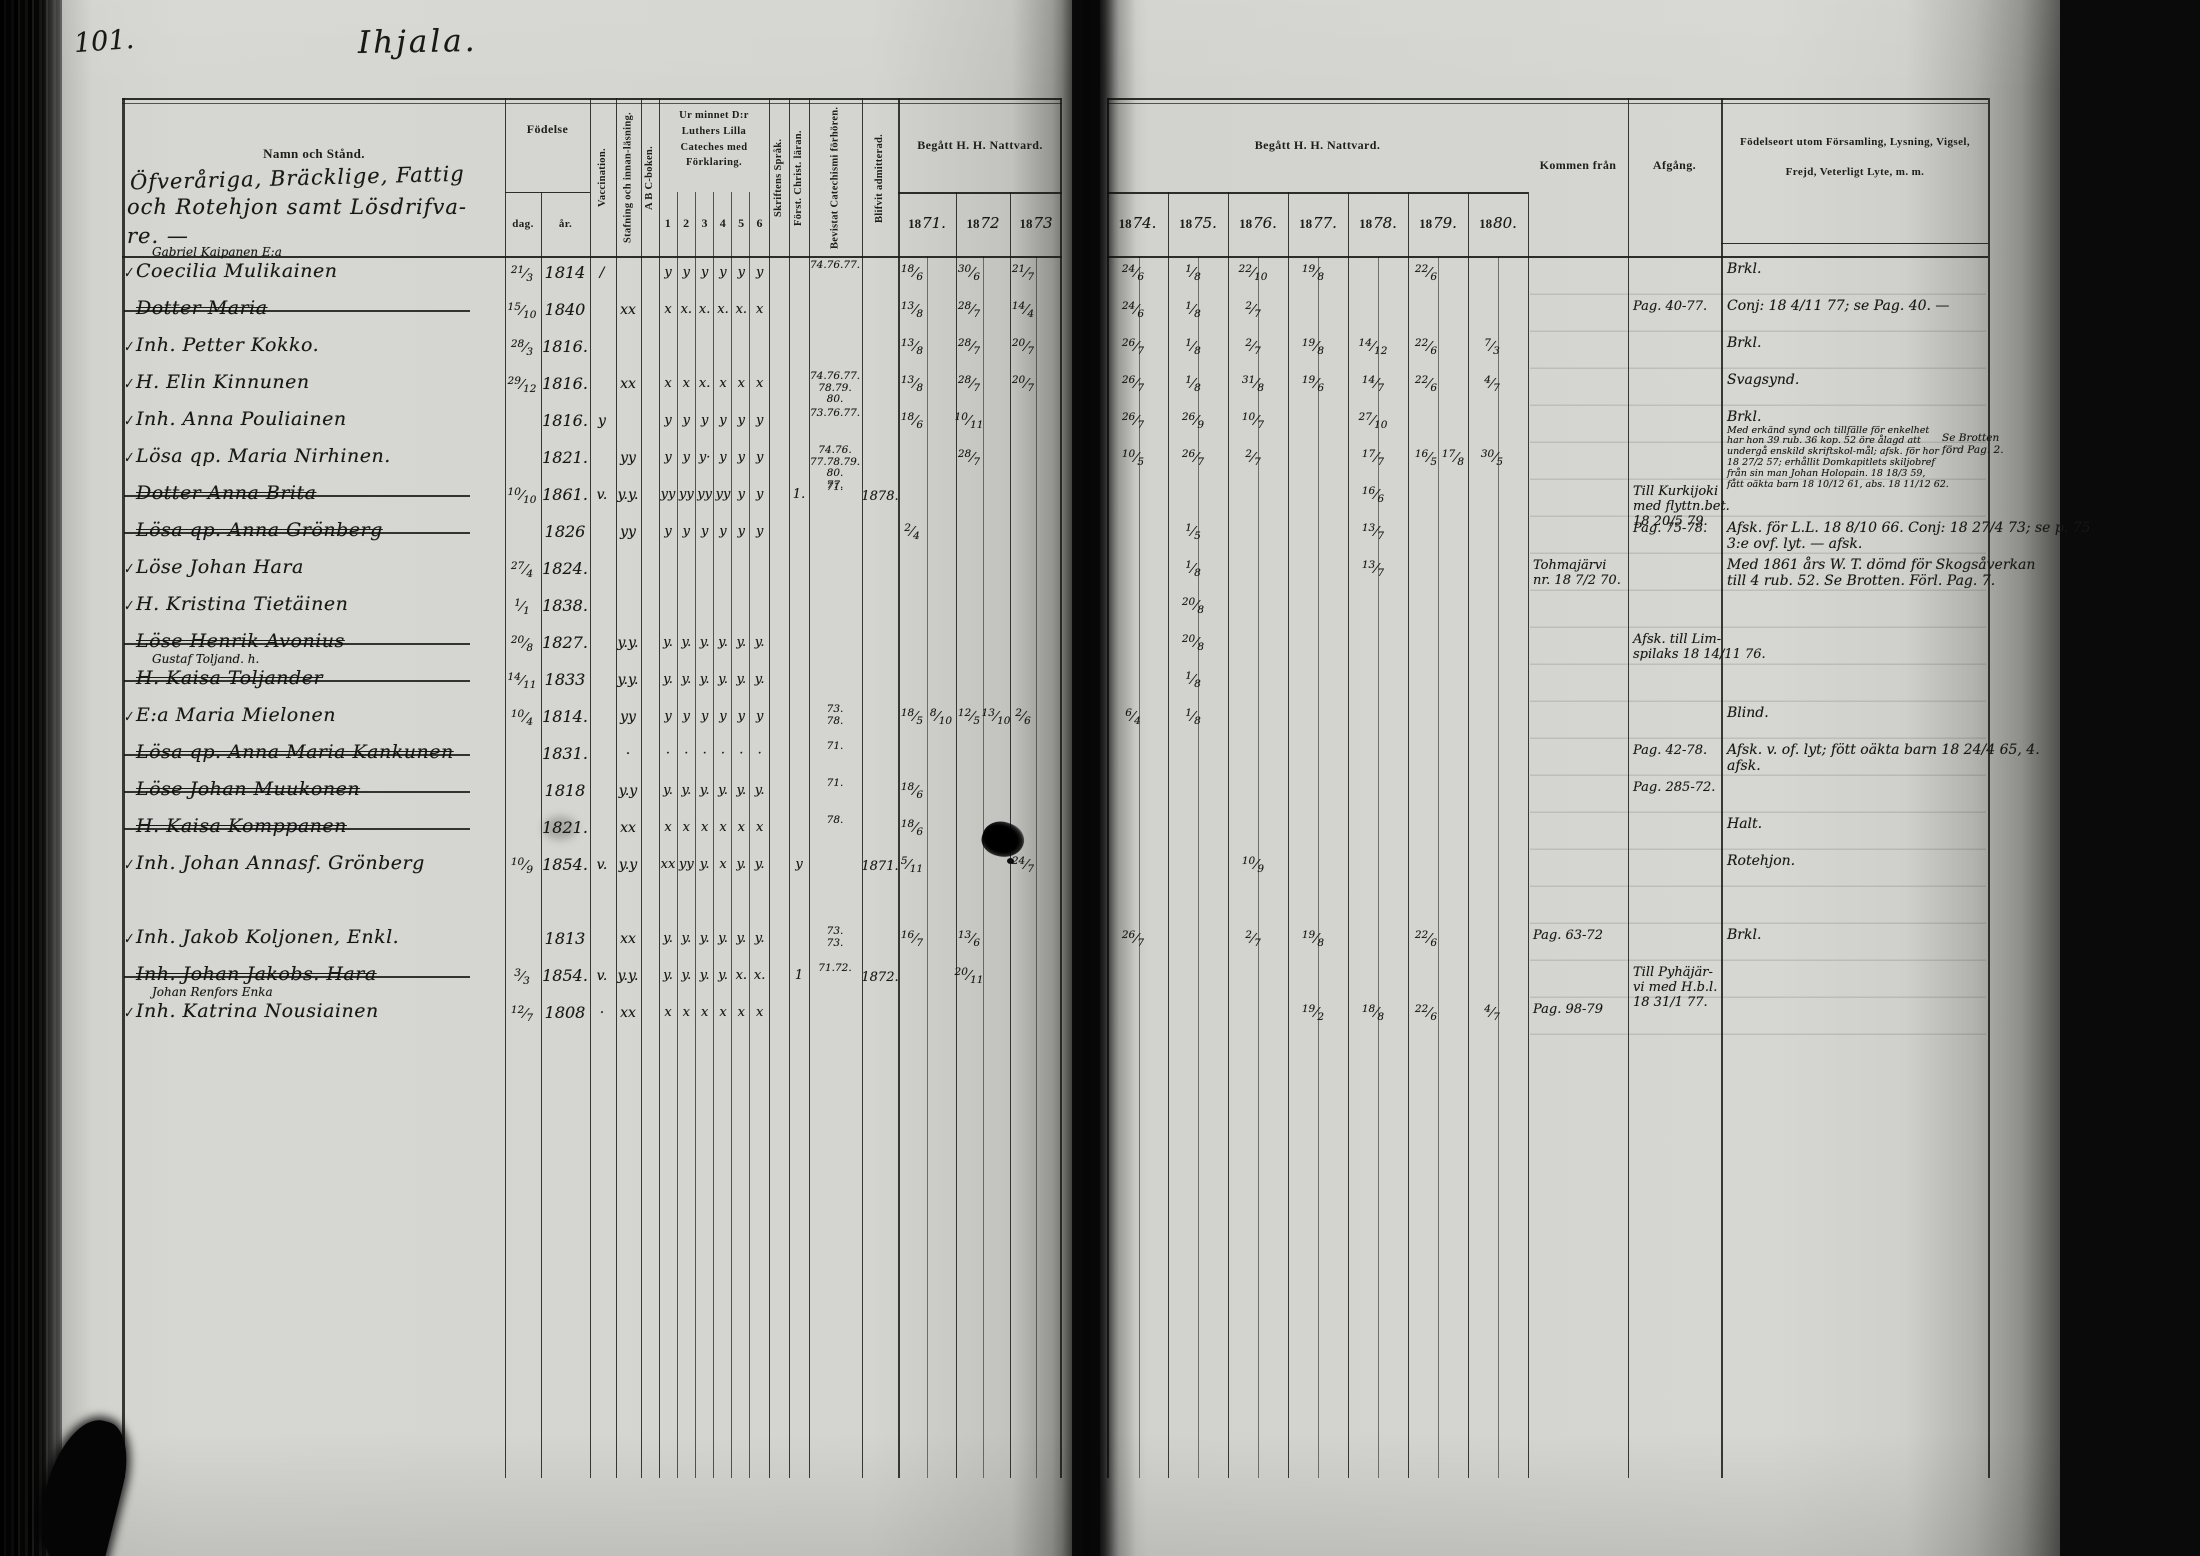 This screenshot has height=1556, width=2200. I want to click on birth-year: 1827., so click(565, 642).